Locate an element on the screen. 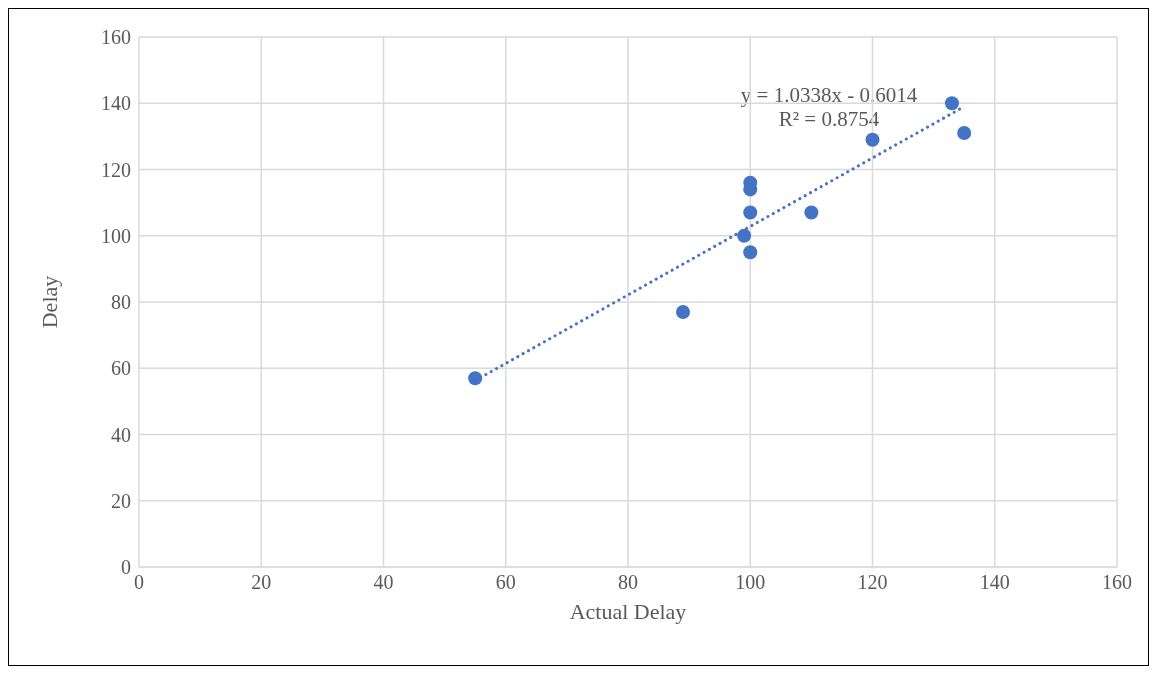 The height and width of the screenshot is (674, 1157). x-tick-label: 80 is located at coordinates (628, 582).